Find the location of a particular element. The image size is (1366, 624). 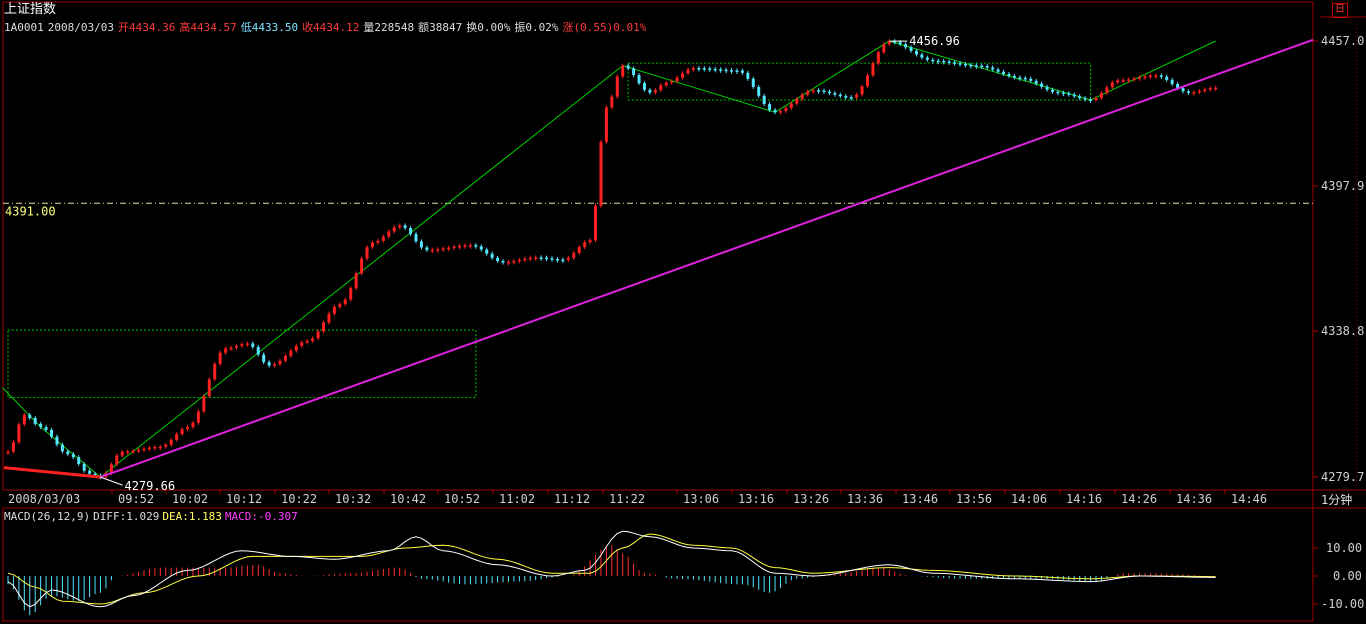

time-label-9: 11:22 is located at coordinates (627, 499).